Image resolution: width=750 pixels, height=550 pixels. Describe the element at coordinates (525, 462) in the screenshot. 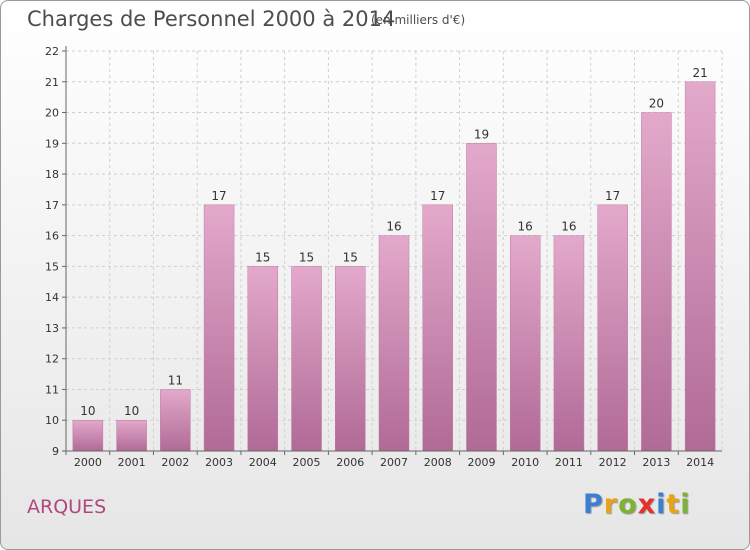

I see `x-tick-label: 2010` at that location.